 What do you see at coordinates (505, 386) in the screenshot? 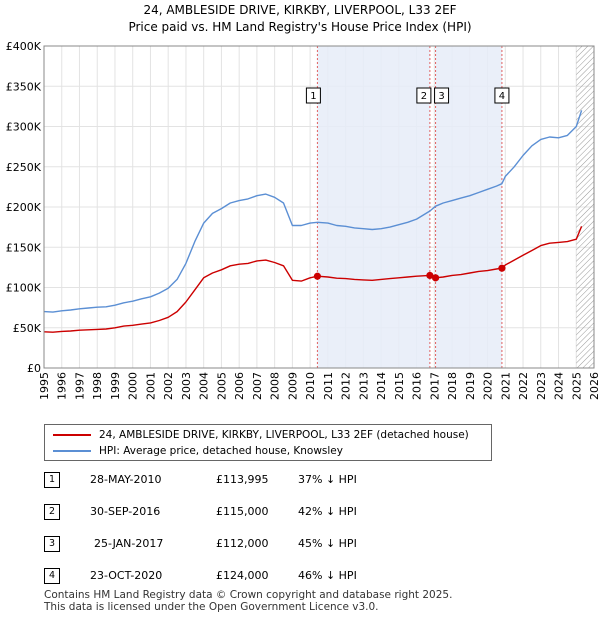
I see `x-tick-label: 2021` at bounding box center [505, 386].